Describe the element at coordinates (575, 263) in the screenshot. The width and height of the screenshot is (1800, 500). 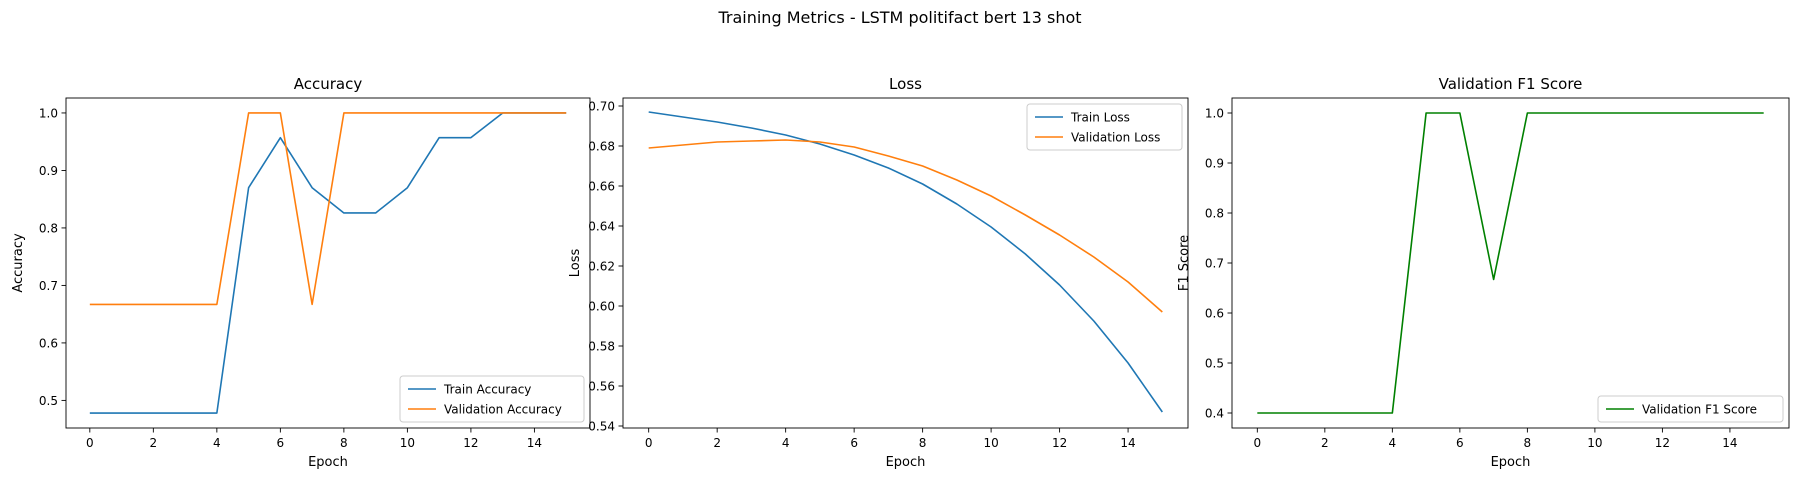
I see `y-axis-label: Loss` at that location.